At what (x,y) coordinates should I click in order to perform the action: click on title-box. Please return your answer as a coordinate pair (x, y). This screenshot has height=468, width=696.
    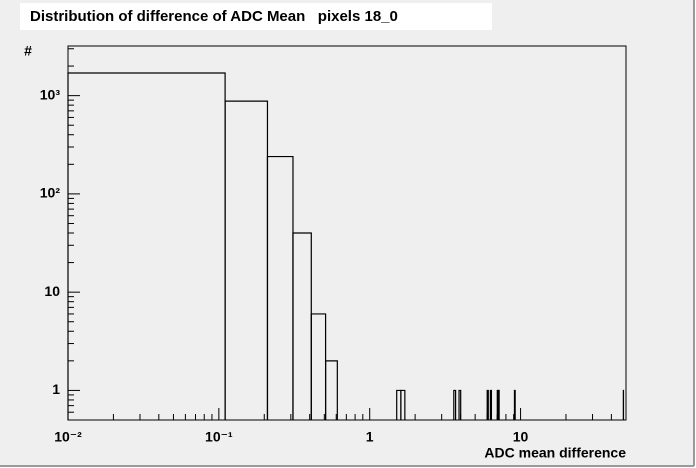
    Looking at the image, I should click on (256, 16).